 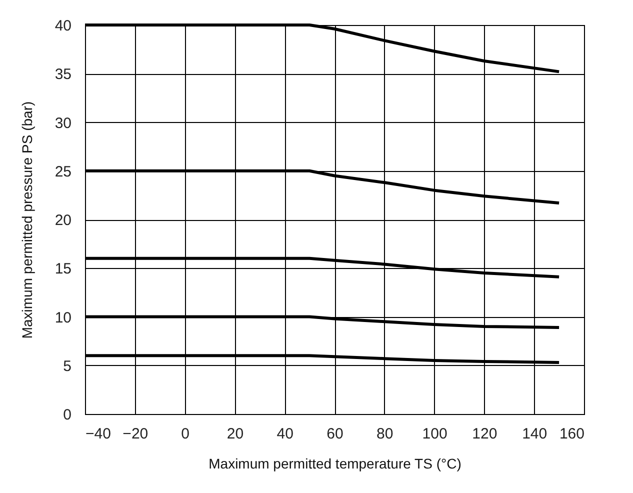 I want to click on y-tick-label: 5, so click(x=67, y=366).